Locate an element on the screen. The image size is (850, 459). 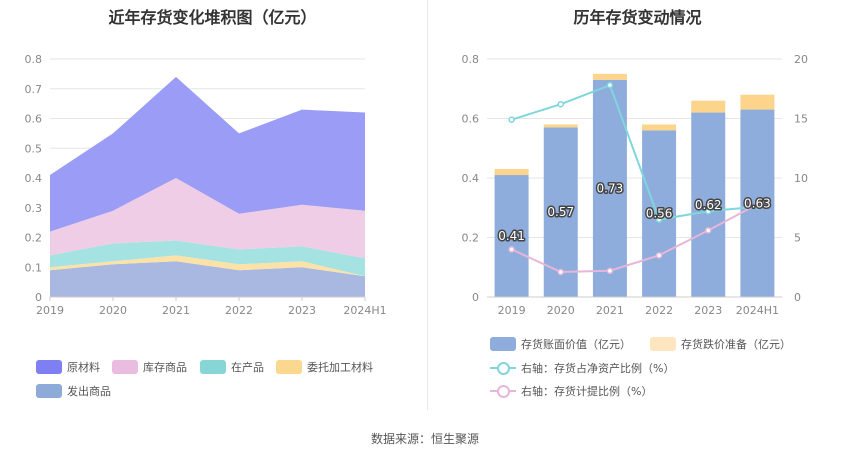
legend-item-impairment: 存货跌价准备（亿元） is located at coordinates (720, 344).